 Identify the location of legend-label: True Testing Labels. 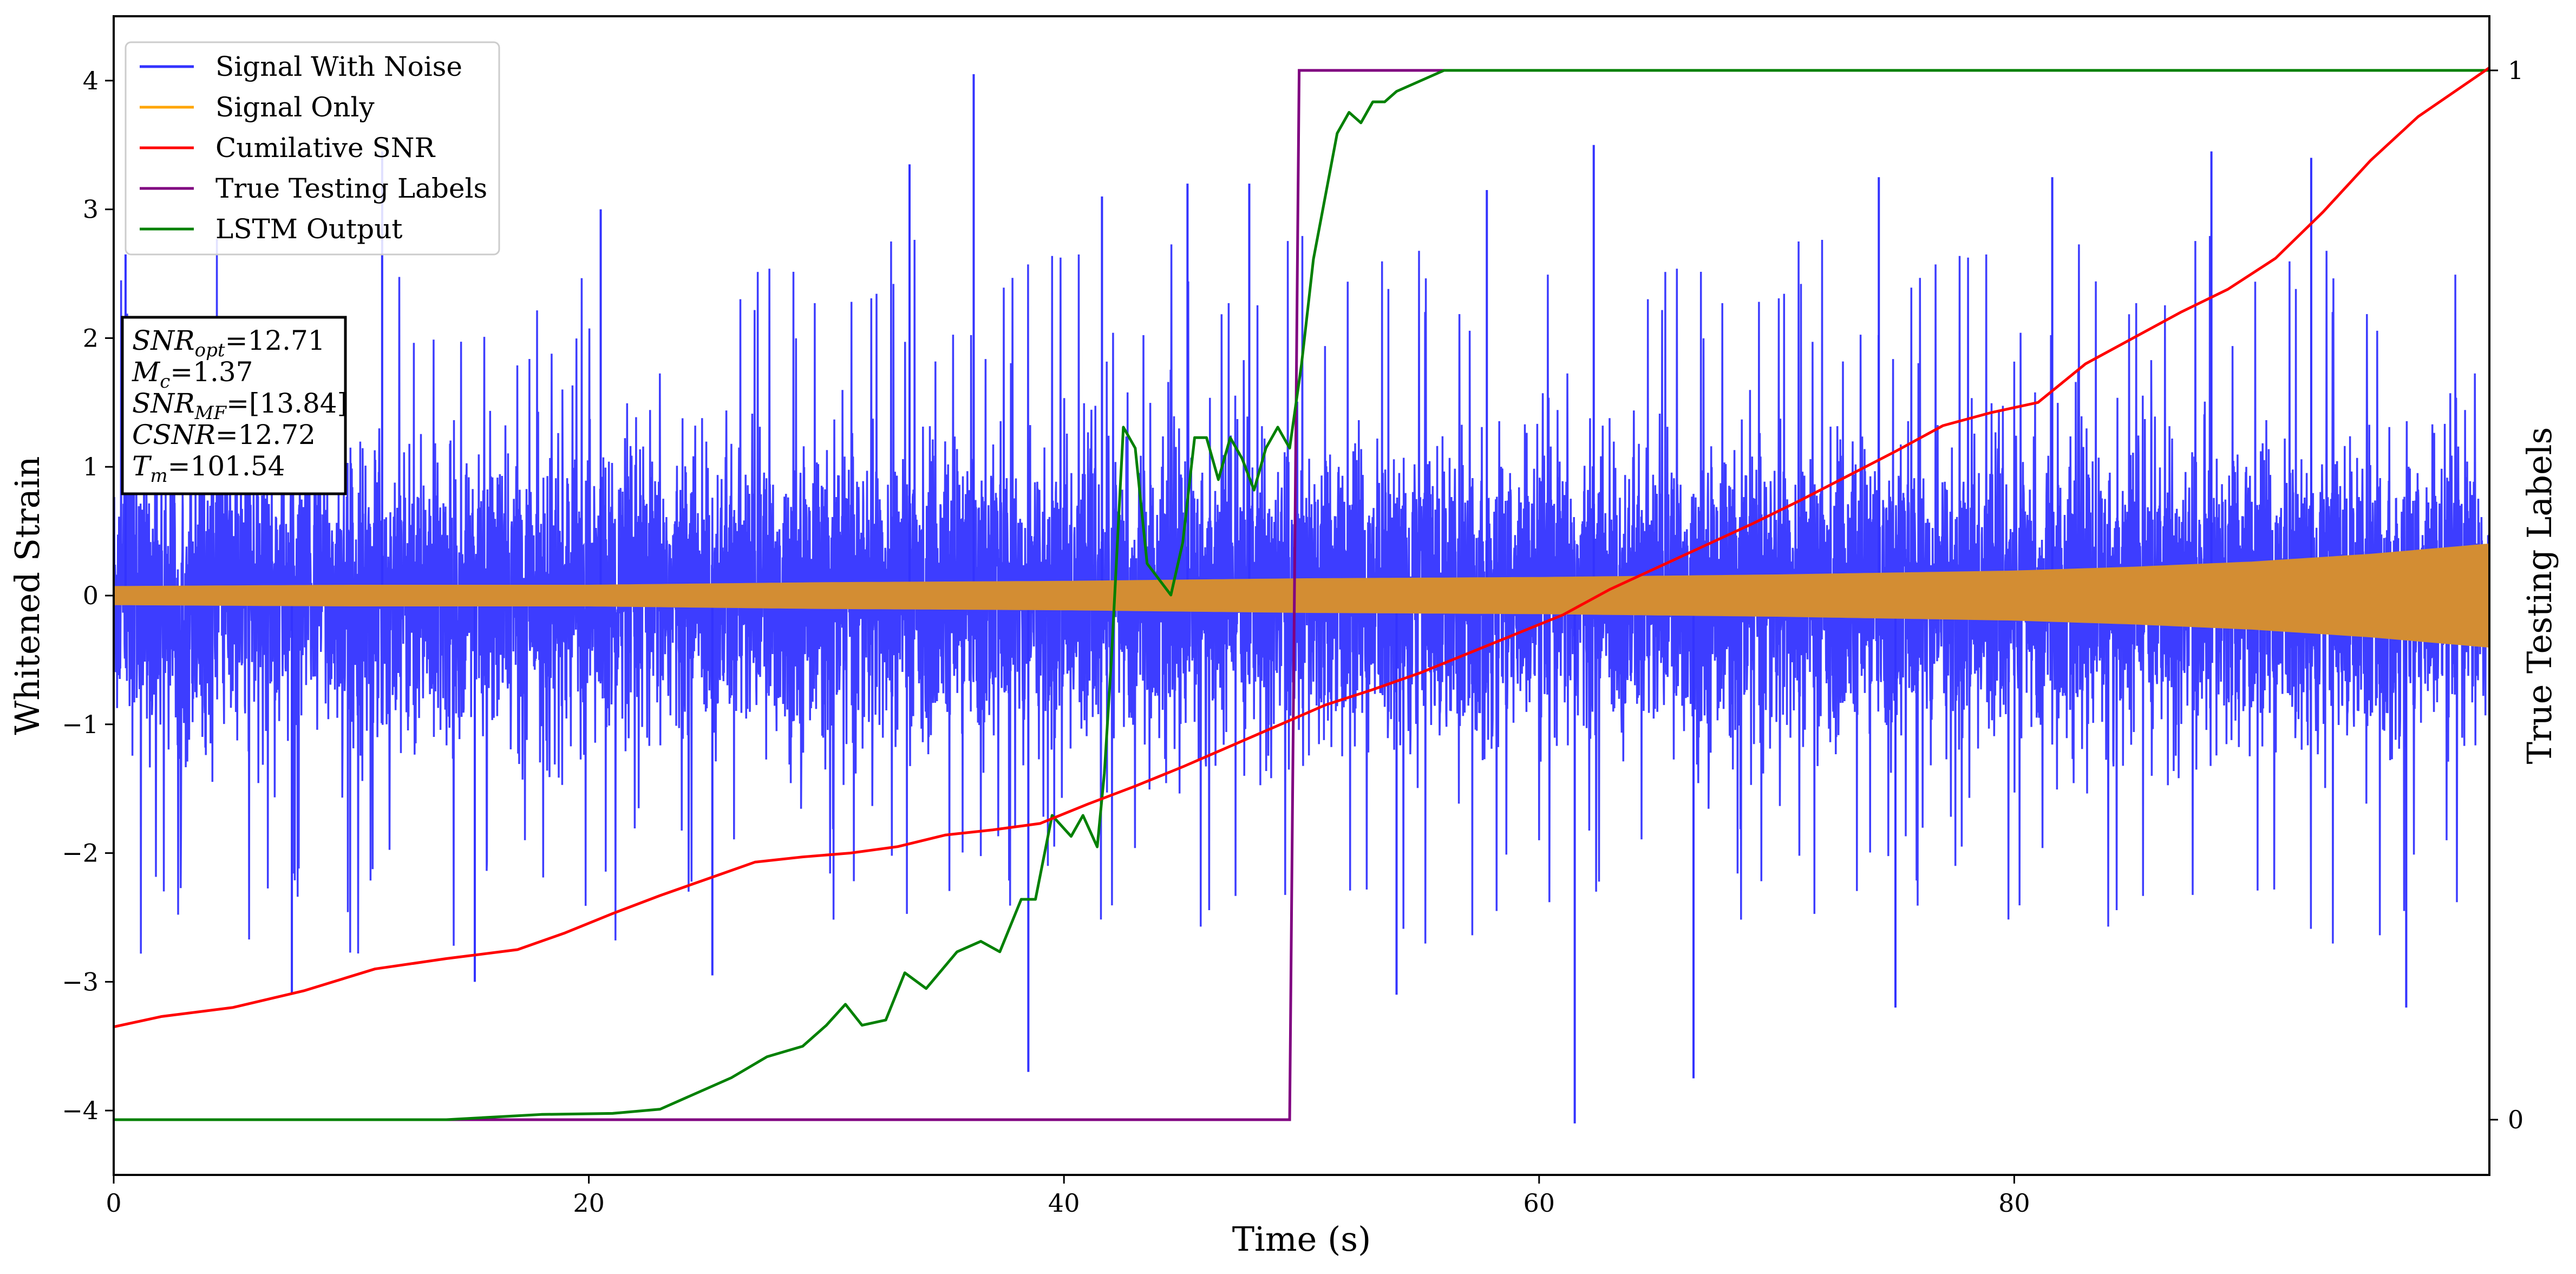
(351, 188).